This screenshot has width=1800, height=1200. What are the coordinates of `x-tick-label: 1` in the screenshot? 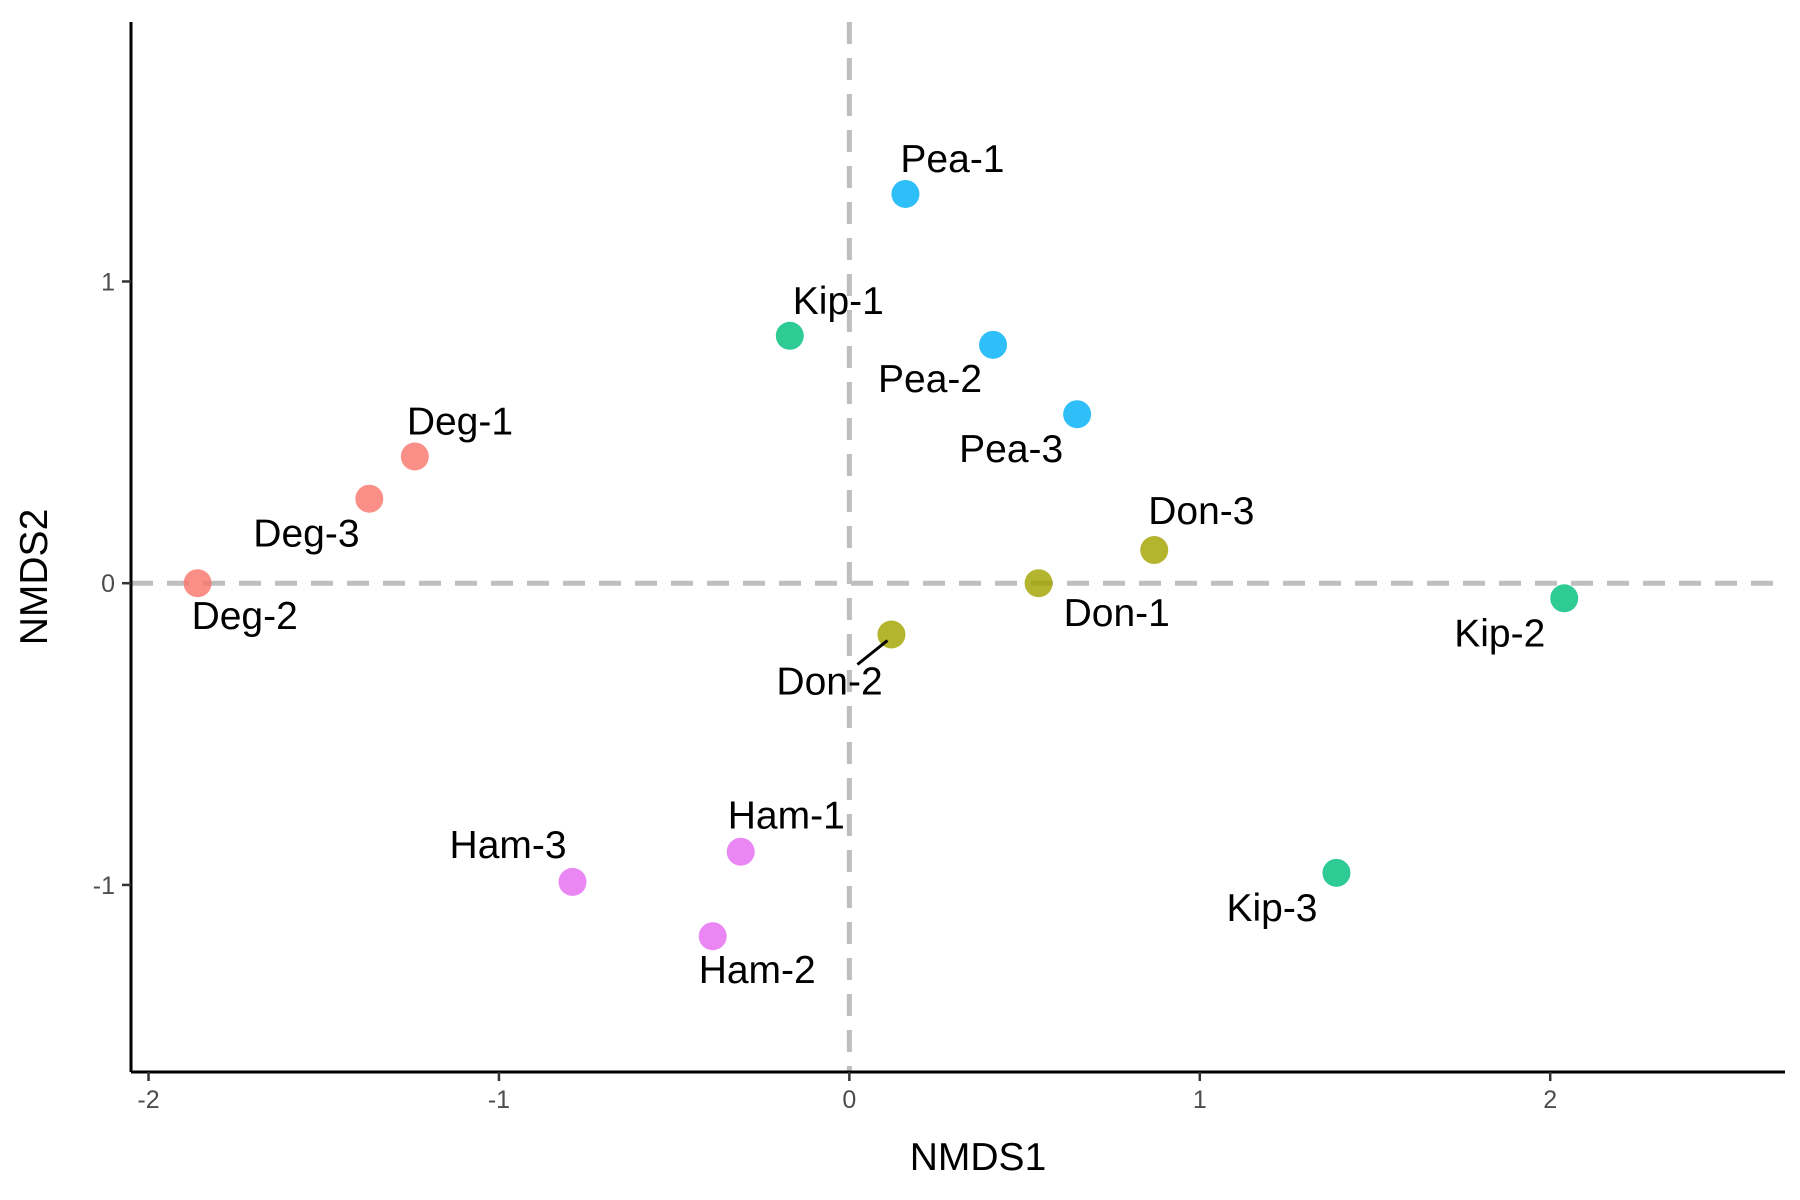 It's located at (1200, 1100).